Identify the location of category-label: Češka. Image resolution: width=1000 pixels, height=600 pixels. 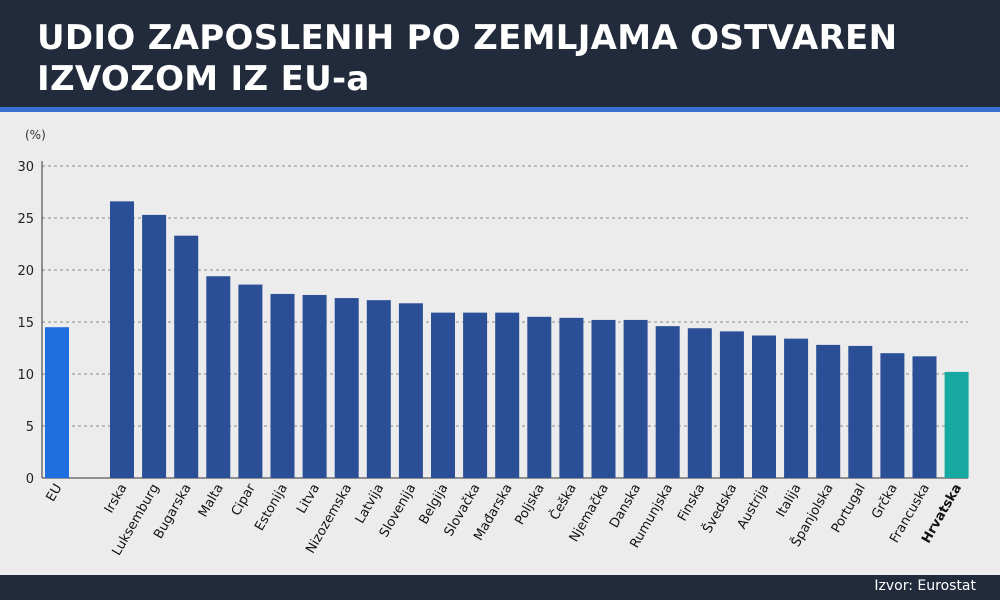
(562, 502).